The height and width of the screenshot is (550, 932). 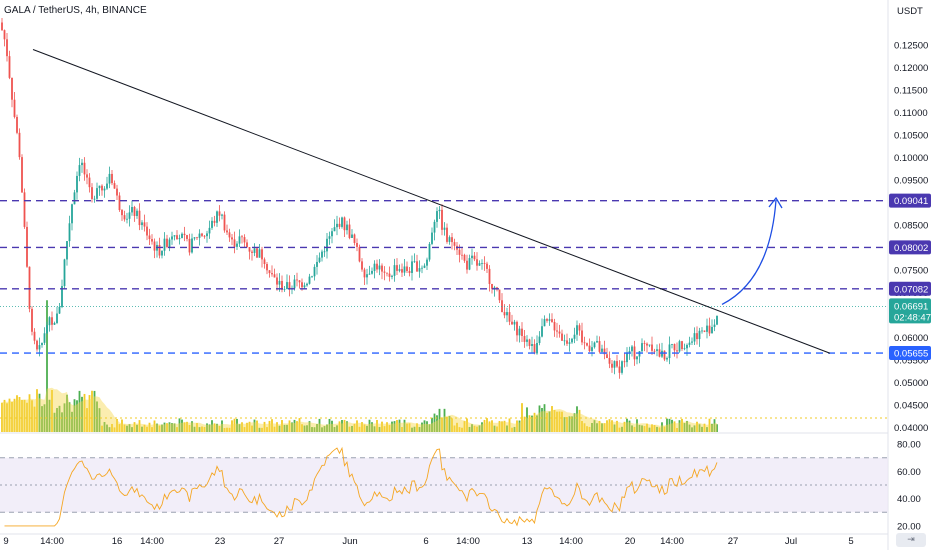 What do you see at coordinates (911, 289) in the screenshot?
I see `price-level-tag-label: 0.07082` at bounding box center [911, 289].